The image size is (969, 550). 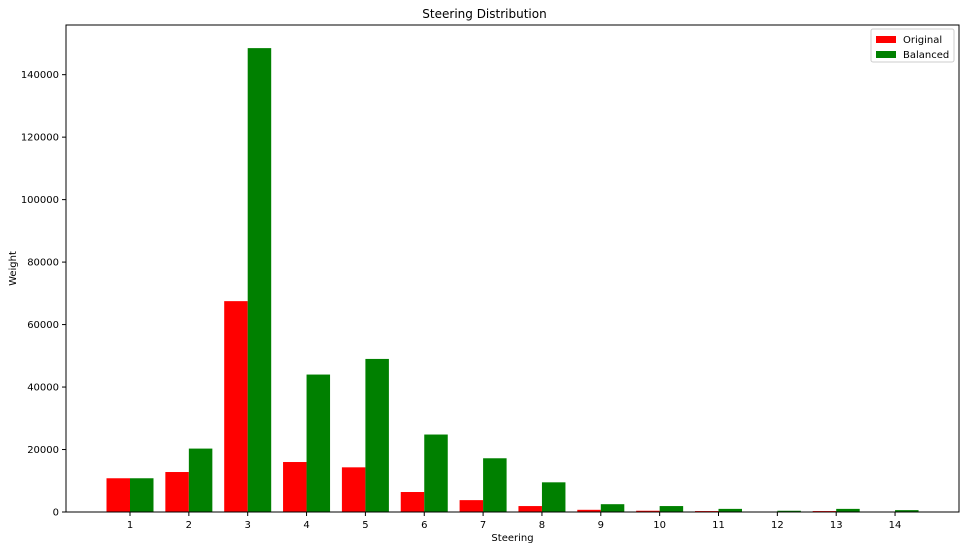 What do you see at coordinates (248, 525) in the screenshot?
I see `x-tick-label: 3` at bounding box center [248, 525].